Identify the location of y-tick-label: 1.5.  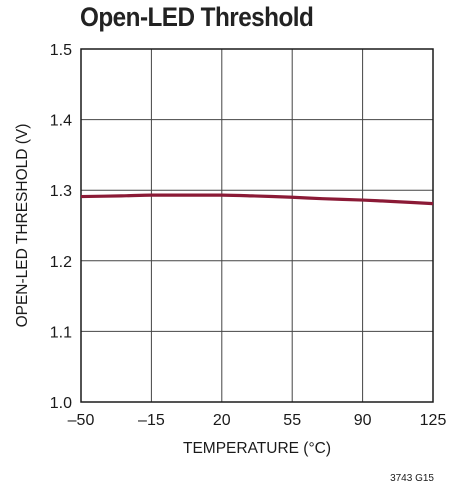
(61, 50).